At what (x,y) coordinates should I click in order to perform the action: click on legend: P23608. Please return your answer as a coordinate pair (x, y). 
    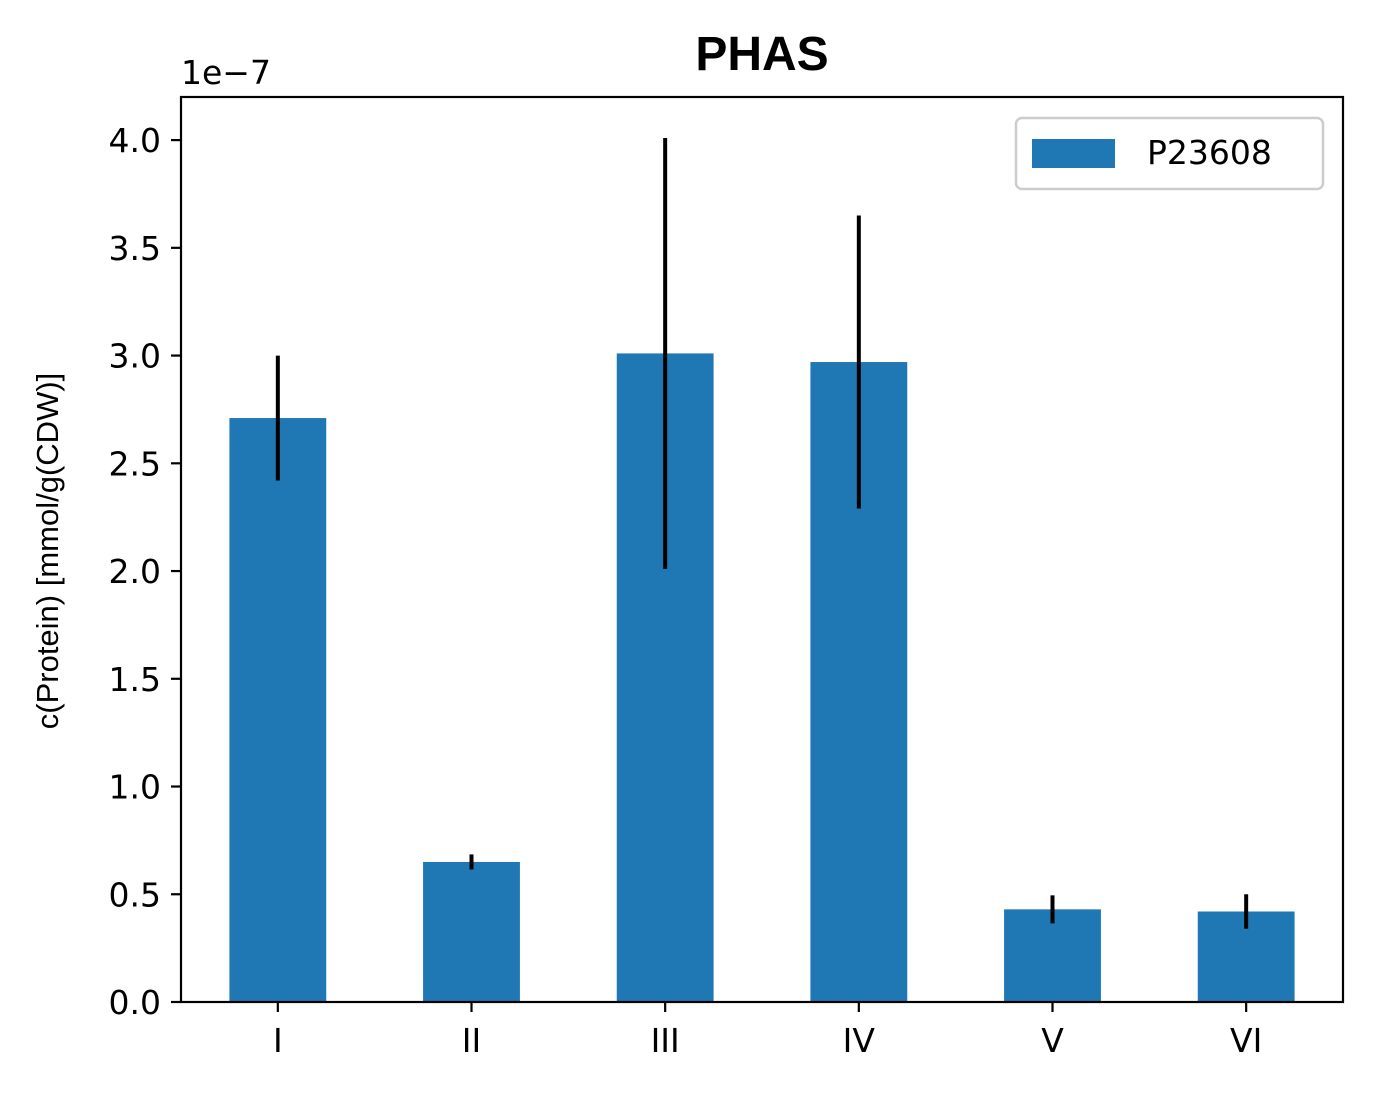
    Looking at the image, I should click on (1169, 153).